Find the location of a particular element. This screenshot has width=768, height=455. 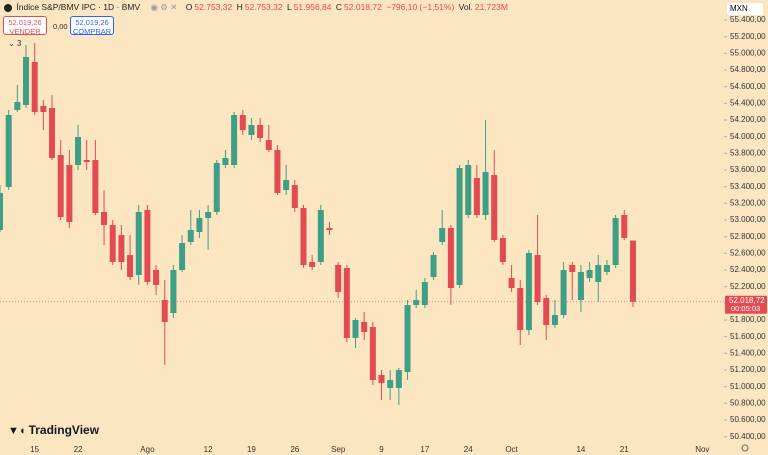

y-tick-label: 52.800,00 is located at coordinates (748, 236).